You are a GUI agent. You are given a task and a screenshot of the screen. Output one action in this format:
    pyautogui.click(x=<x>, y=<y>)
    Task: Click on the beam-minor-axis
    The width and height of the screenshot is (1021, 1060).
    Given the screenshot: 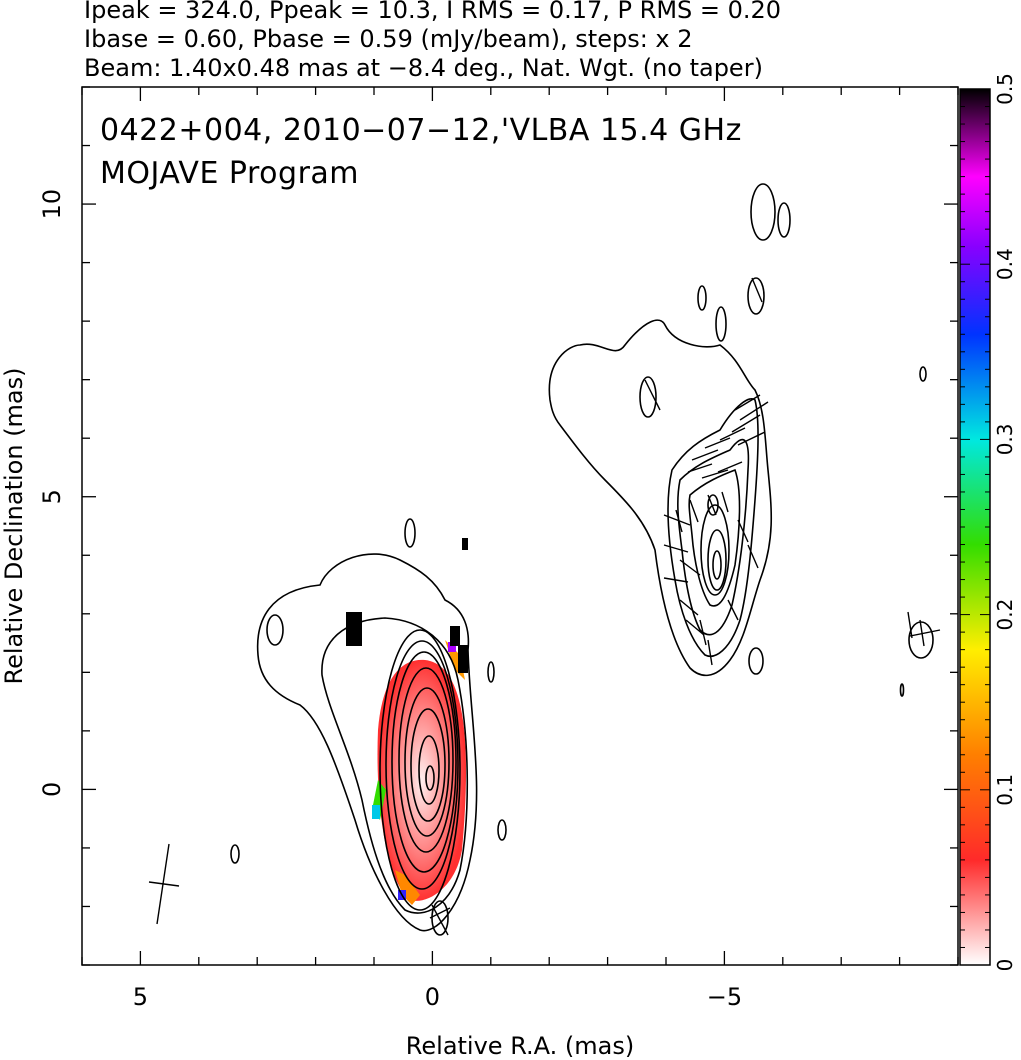 What is the action you would take?
    pyautogui.click(x=164, y=884)
    